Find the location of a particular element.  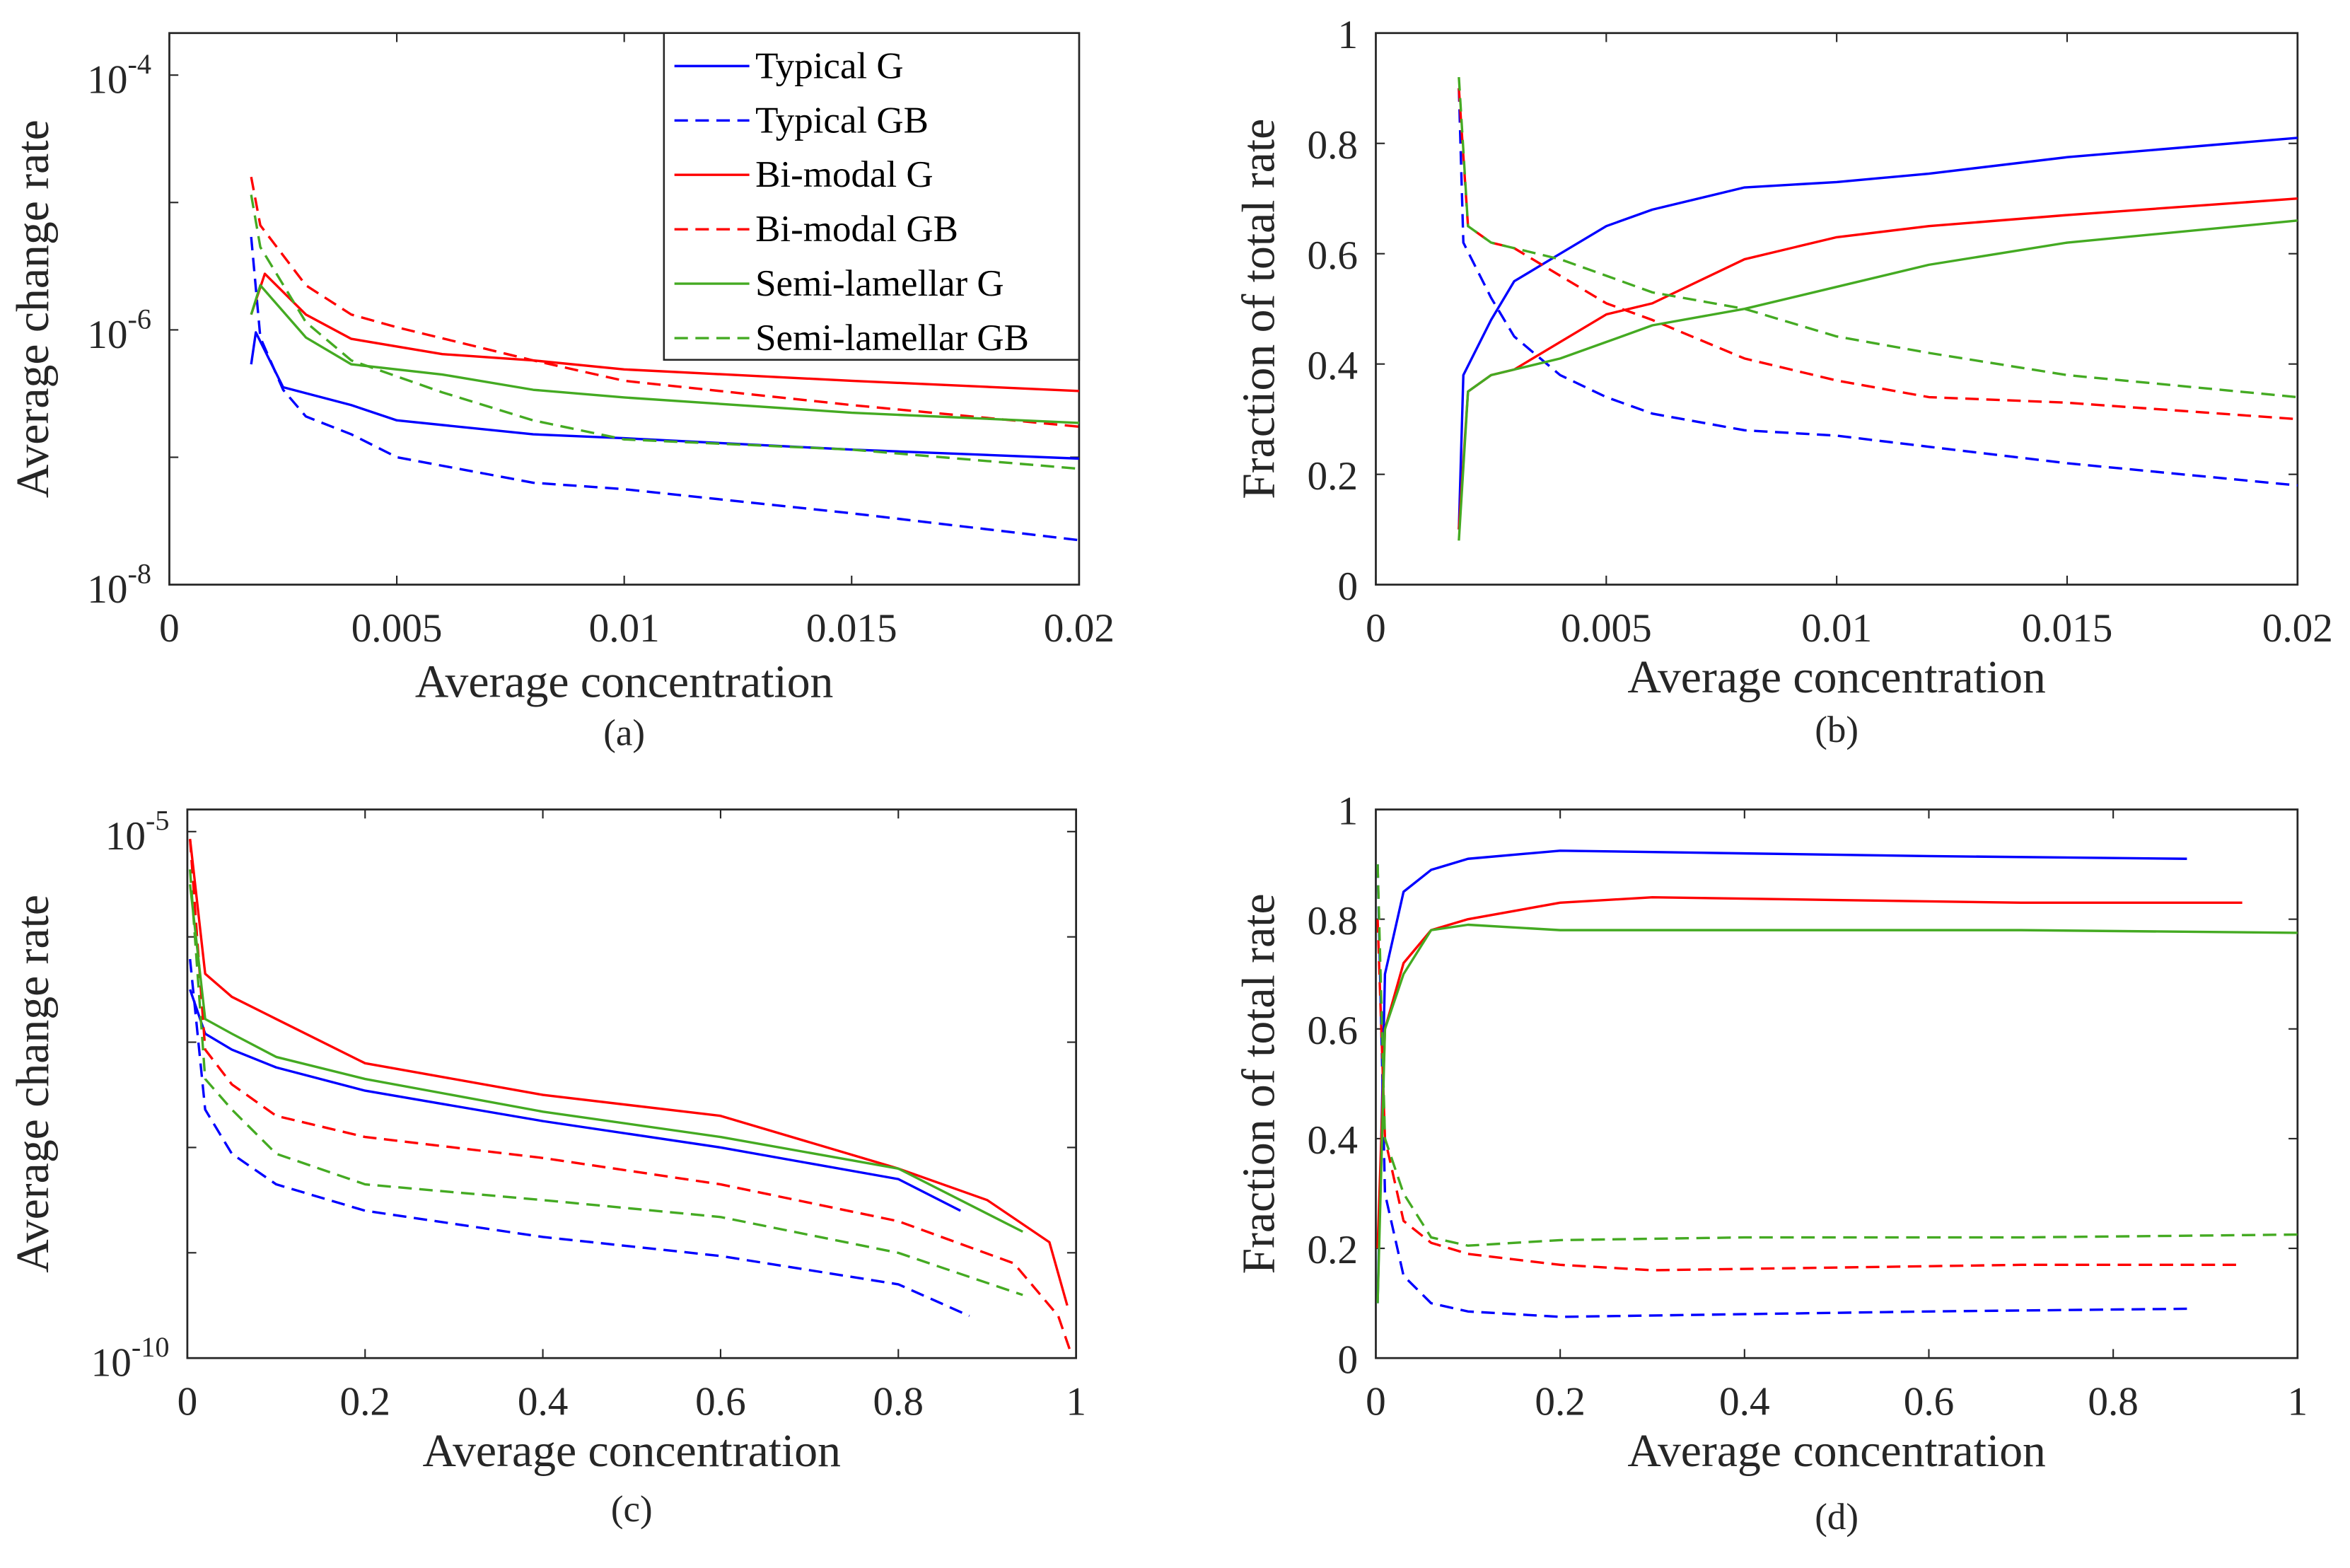

y-tick-label: 10⁻⁴ is located at coordinates (119, 75).